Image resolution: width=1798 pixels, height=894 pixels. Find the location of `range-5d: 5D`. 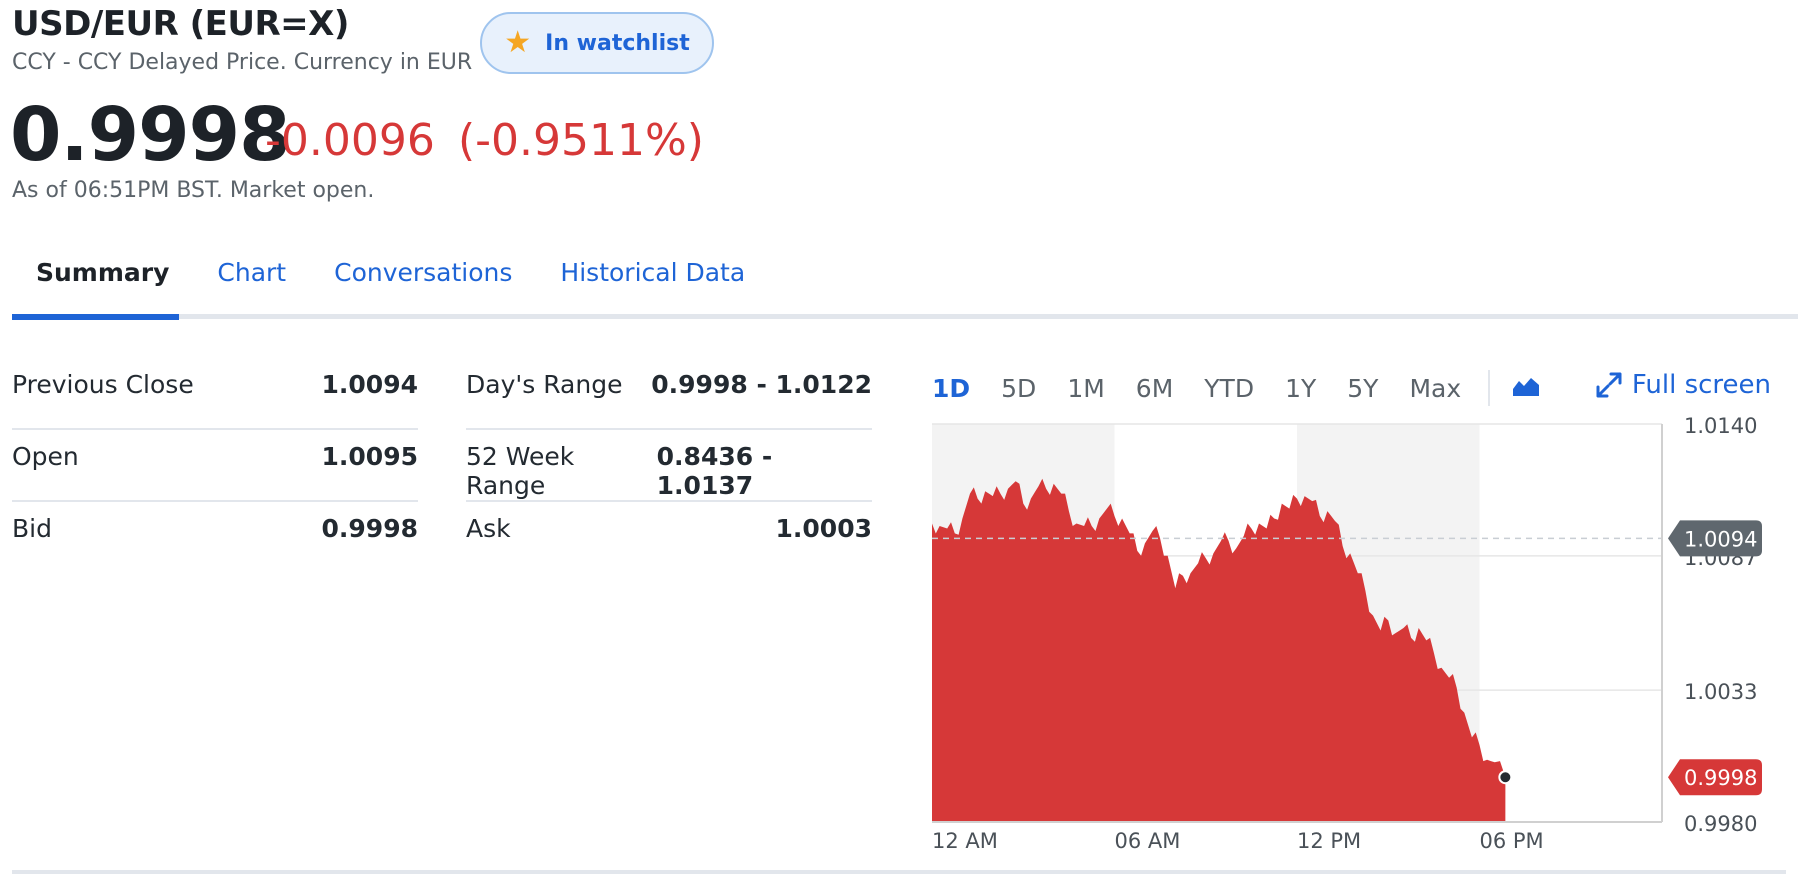

range-5d: 5D is located at coordinates (1019, 388).